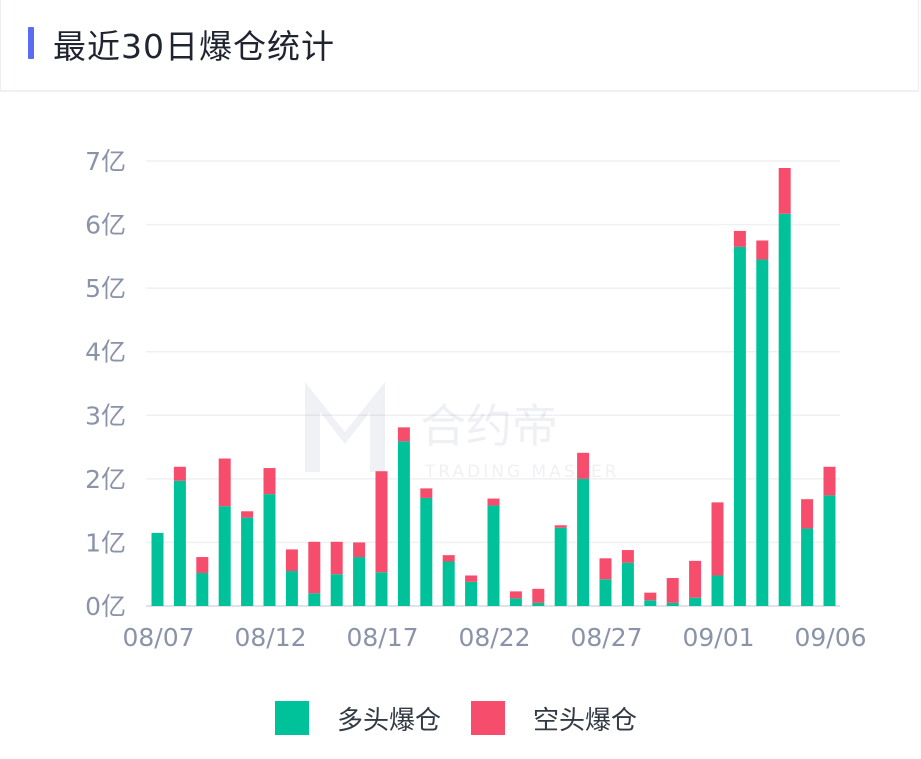  Describe the element at coordinates (426, 493) in the screenshot. I see `bar-short-08/19` at that location.